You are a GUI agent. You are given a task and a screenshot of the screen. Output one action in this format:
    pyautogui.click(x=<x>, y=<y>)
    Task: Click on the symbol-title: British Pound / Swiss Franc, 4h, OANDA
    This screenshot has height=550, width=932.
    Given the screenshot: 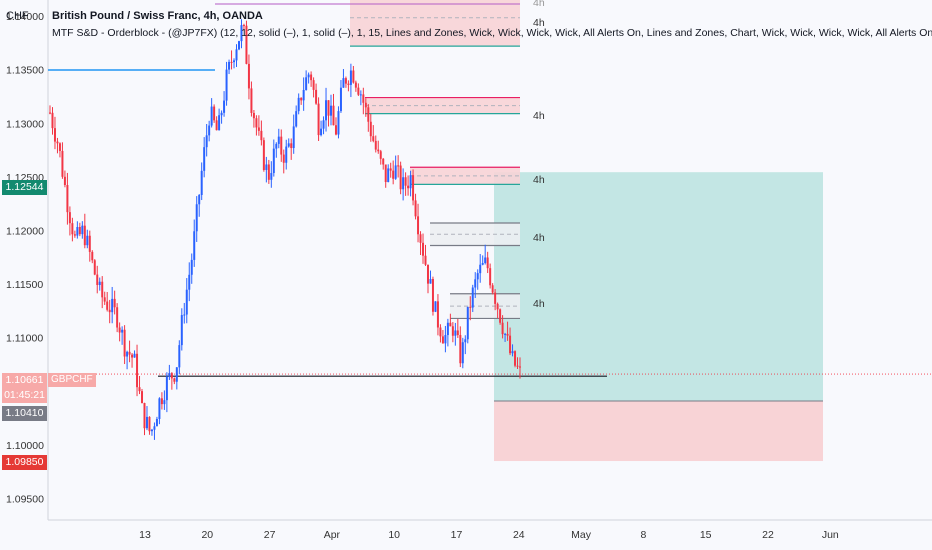 What is the action you would take?
    pyautogui.click(x=157, y=16)
    